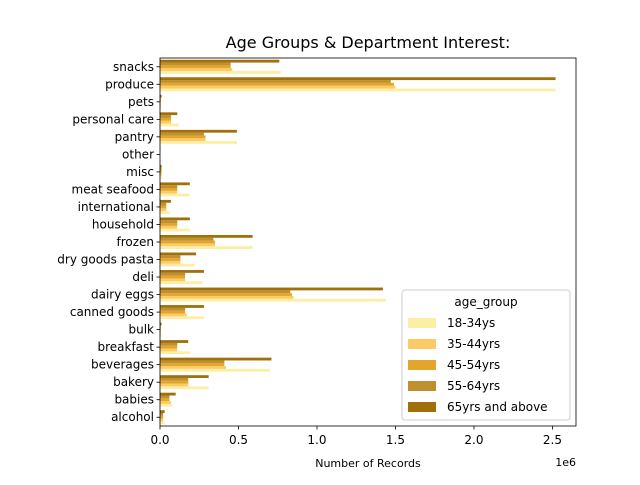  I want to click on y-tick-label: dairy eggs, so click(122, 295).